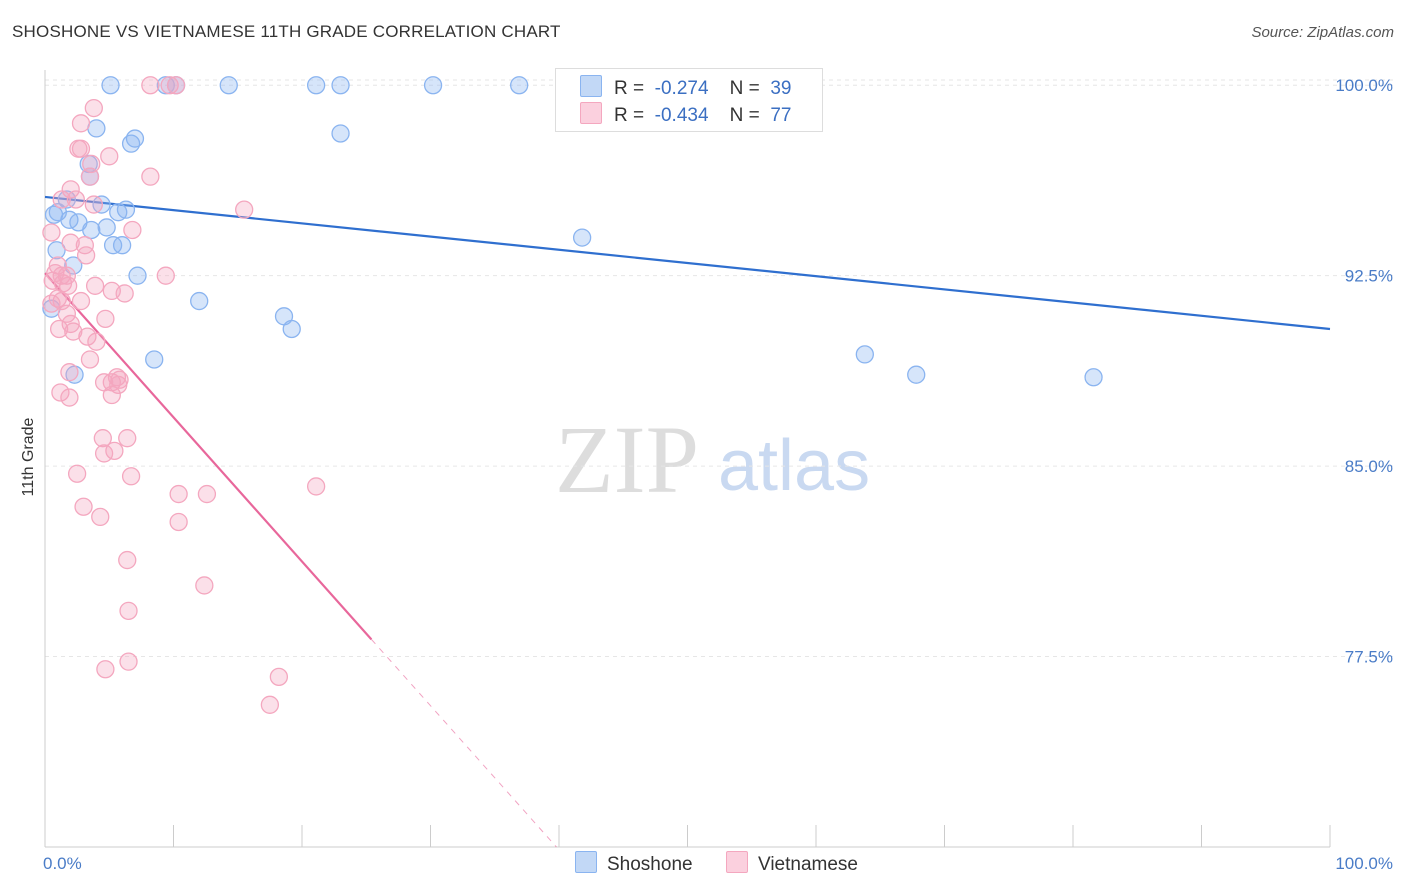 Image resolution: width=1406 pixels, height=892 pixels. I want to click on y-tick-label-2: 85.0%, so click(1369, 466).